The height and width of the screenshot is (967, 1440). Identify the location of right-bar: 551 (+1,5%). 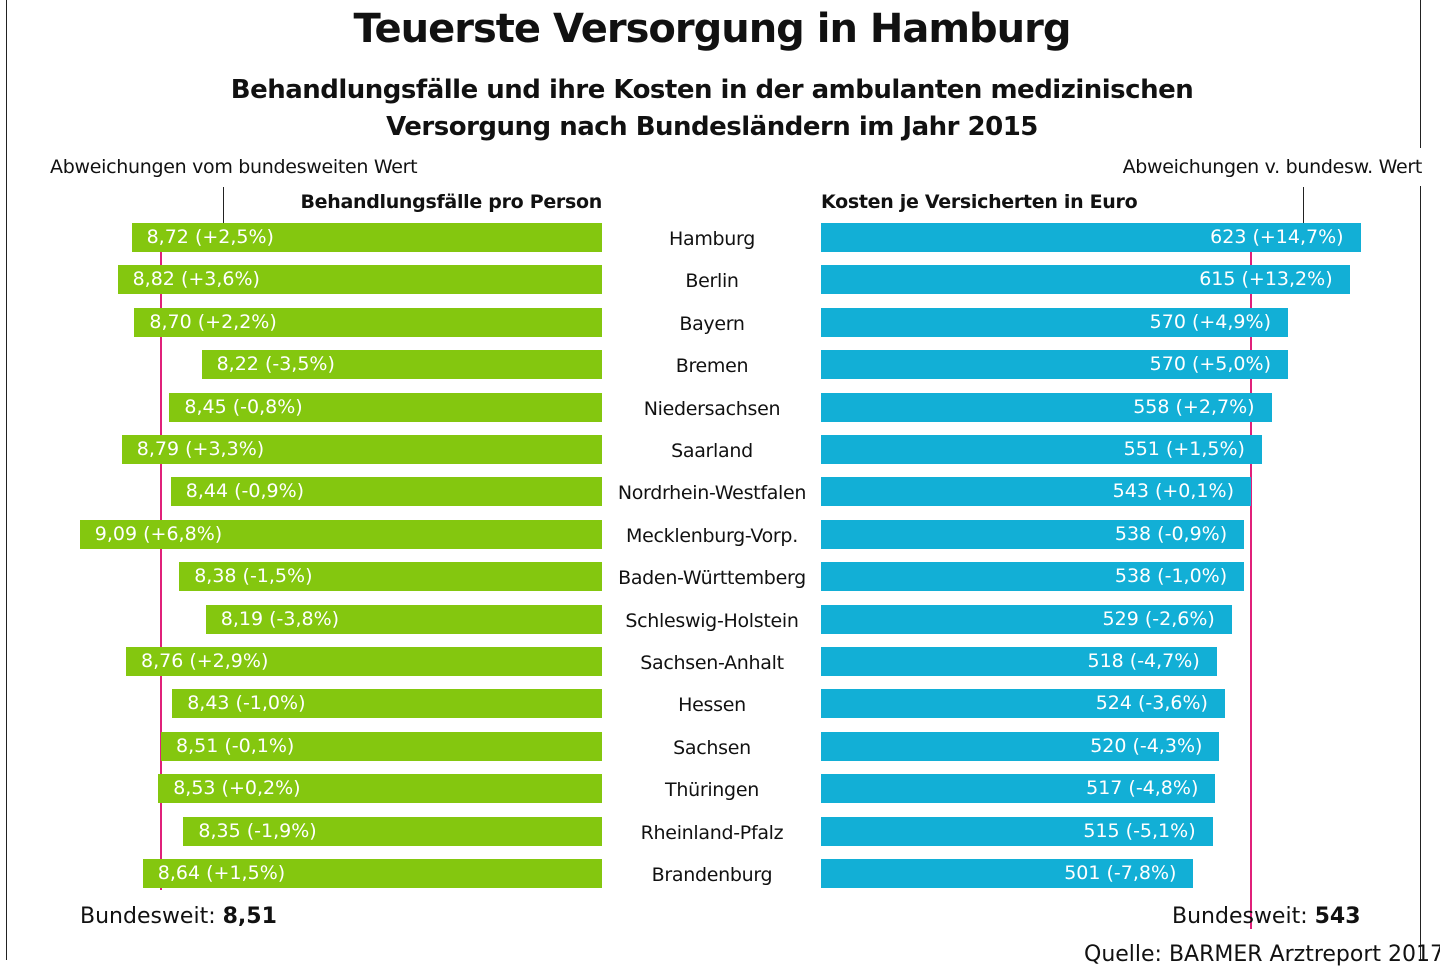
(1041, 449).